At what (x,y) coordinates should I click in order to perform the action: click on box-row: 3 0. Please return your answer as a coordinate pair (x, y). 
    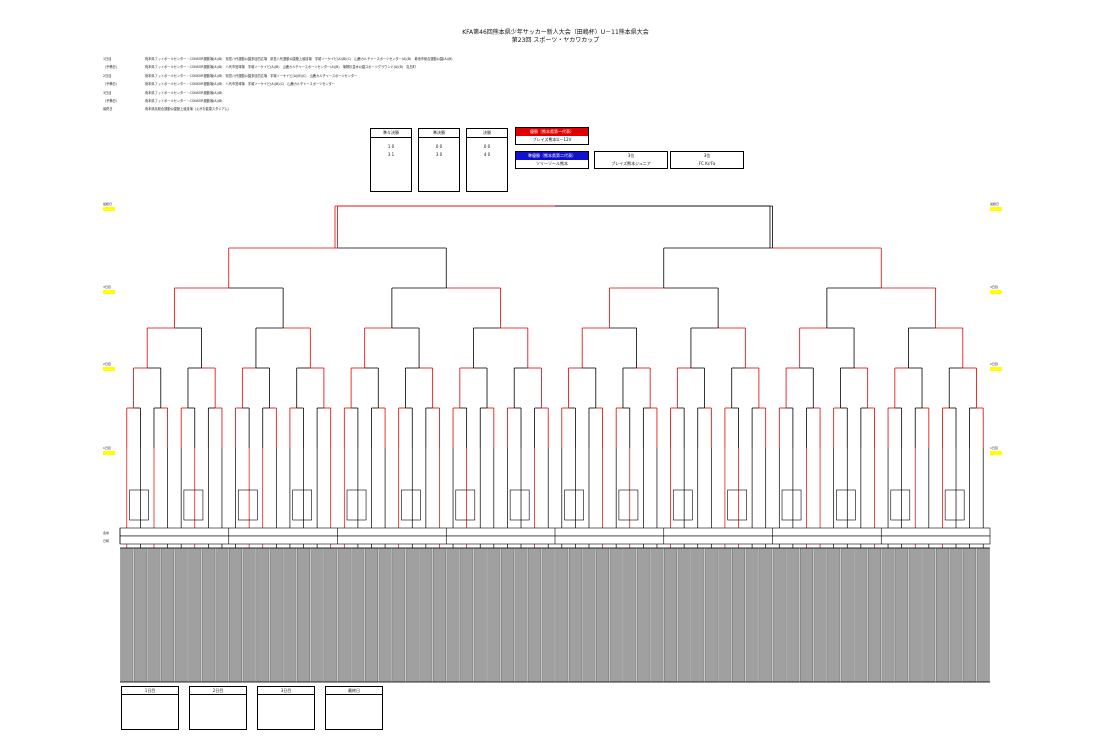
    Looking at the image, I should click on (439, 154).